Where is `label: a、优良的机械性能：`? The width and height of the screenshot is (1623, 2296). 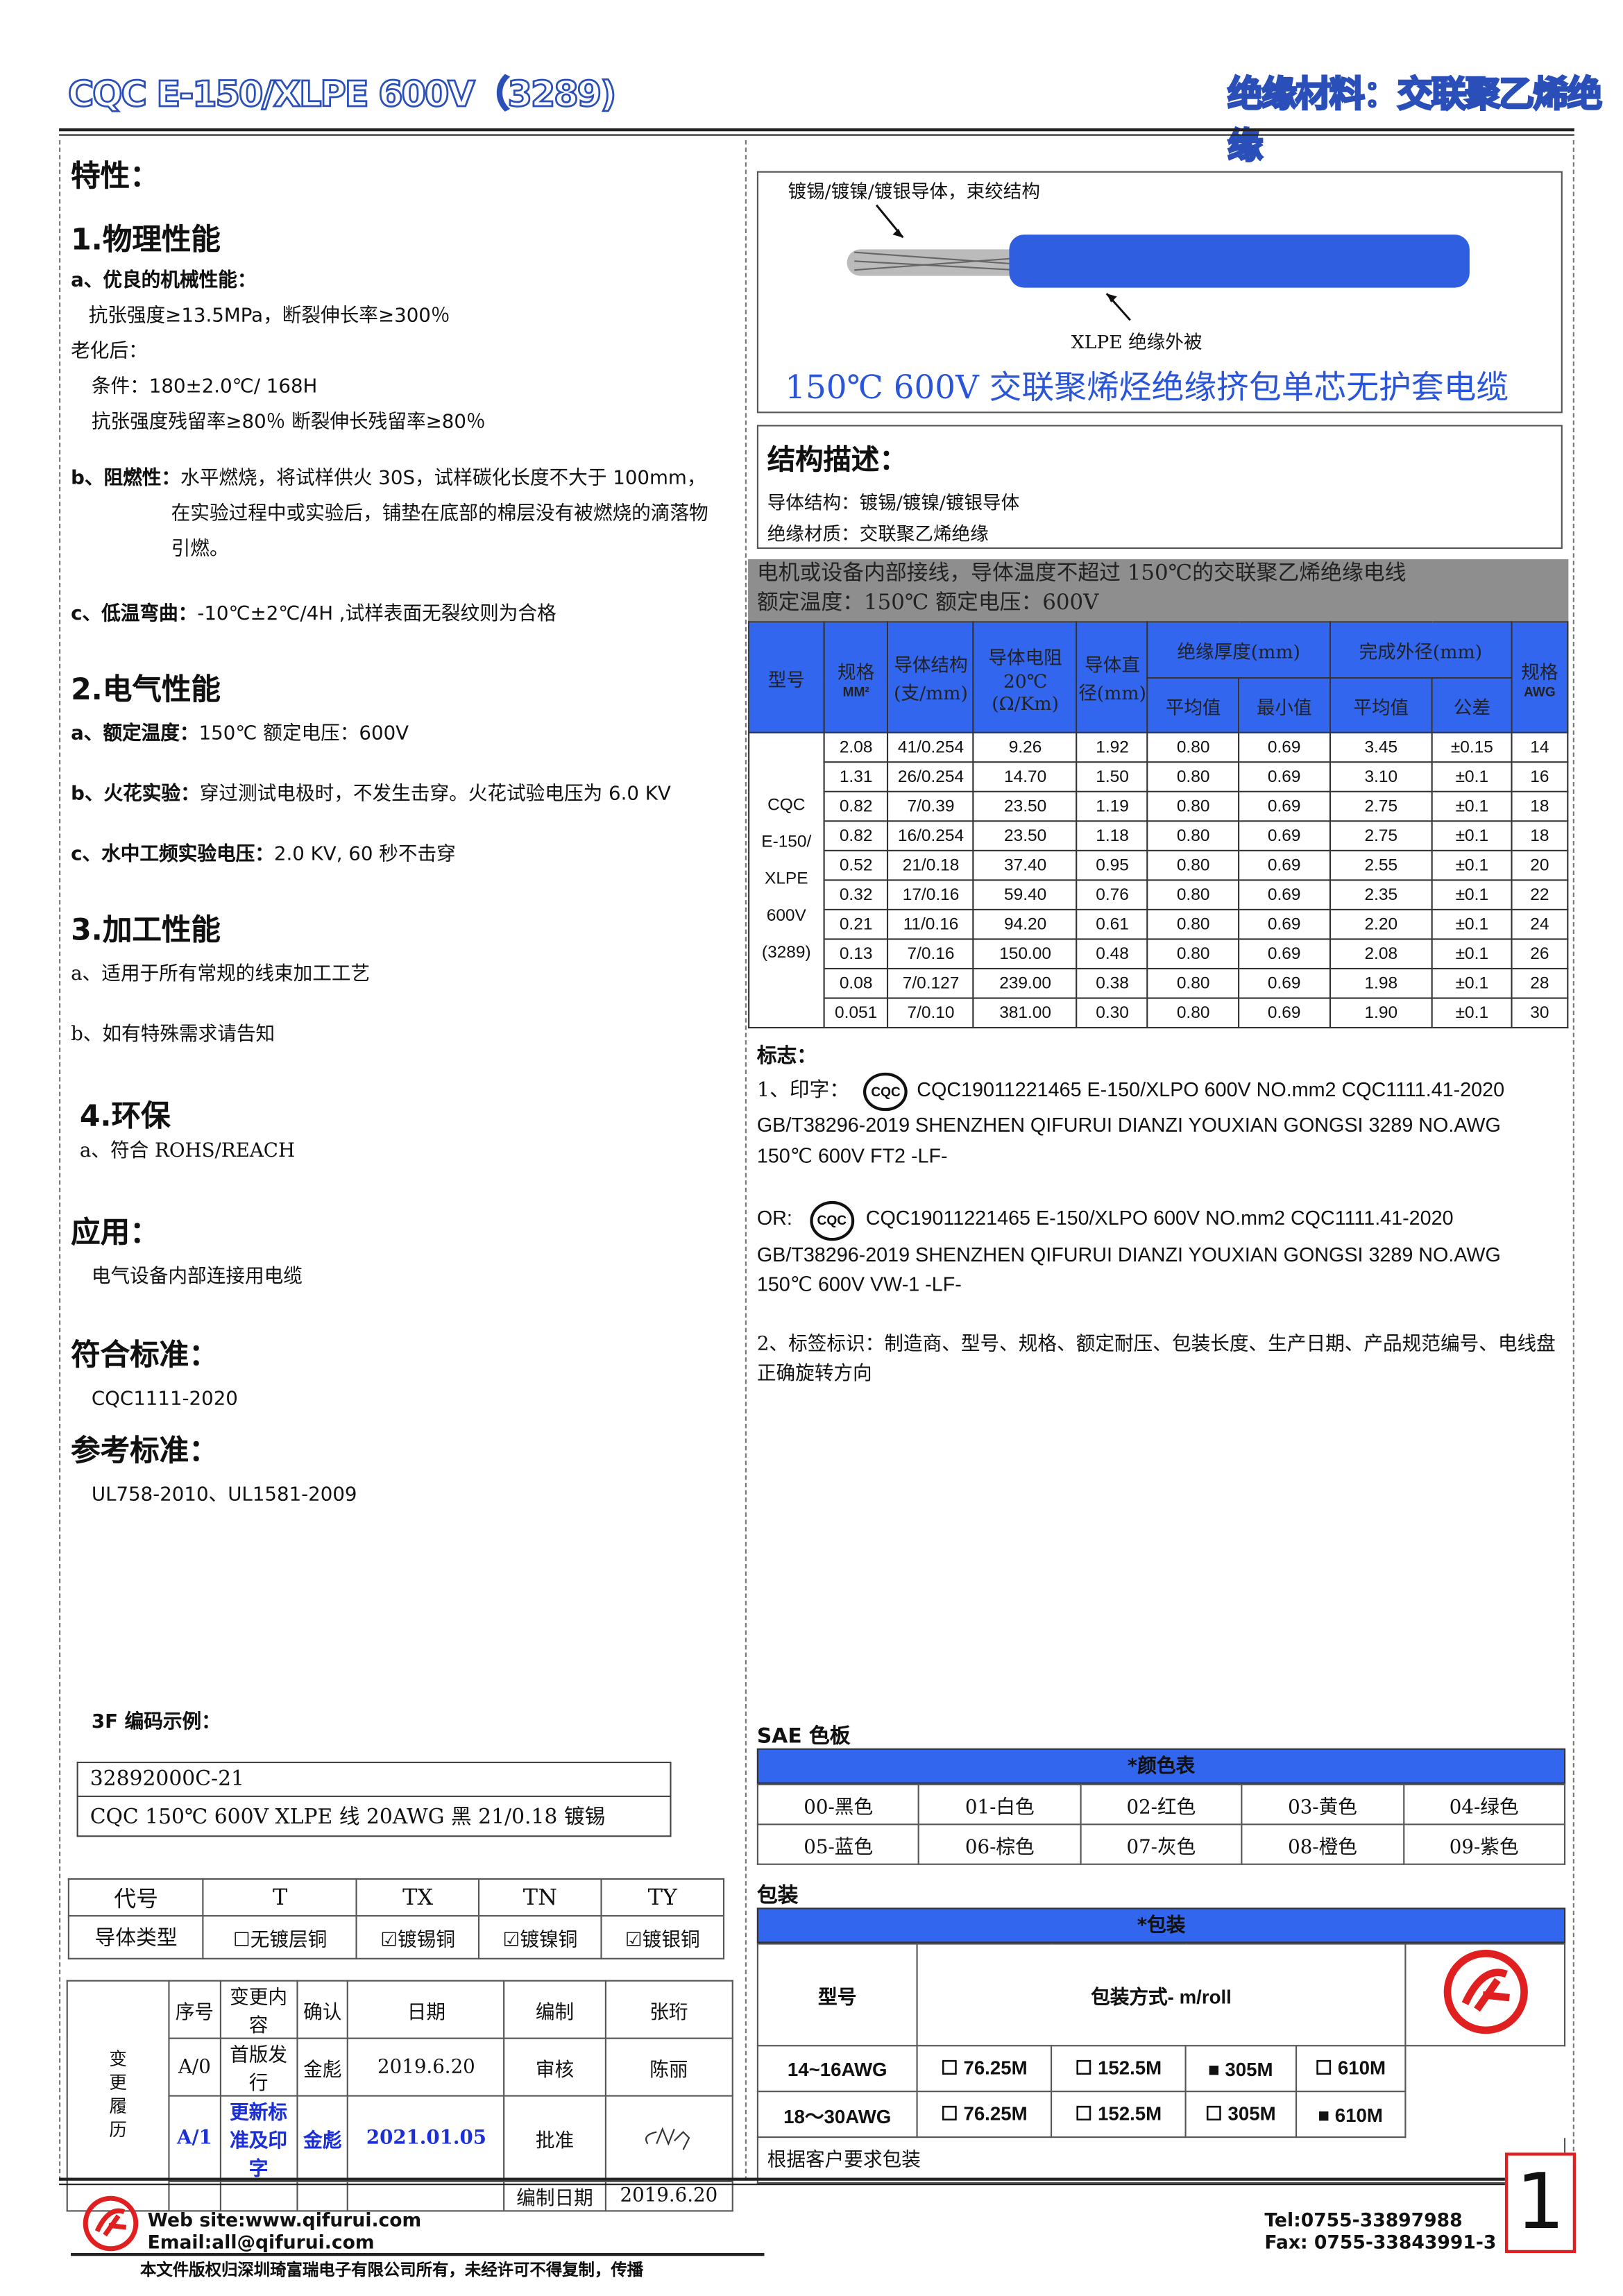
label: a、优良的机械性能： is located at coordinates (164, 281).